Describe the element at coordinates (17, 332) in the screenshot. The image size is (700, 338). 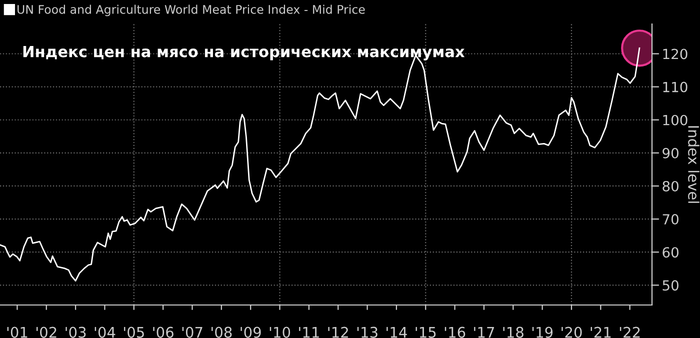
I see `x-tick-label: '01` at that location.